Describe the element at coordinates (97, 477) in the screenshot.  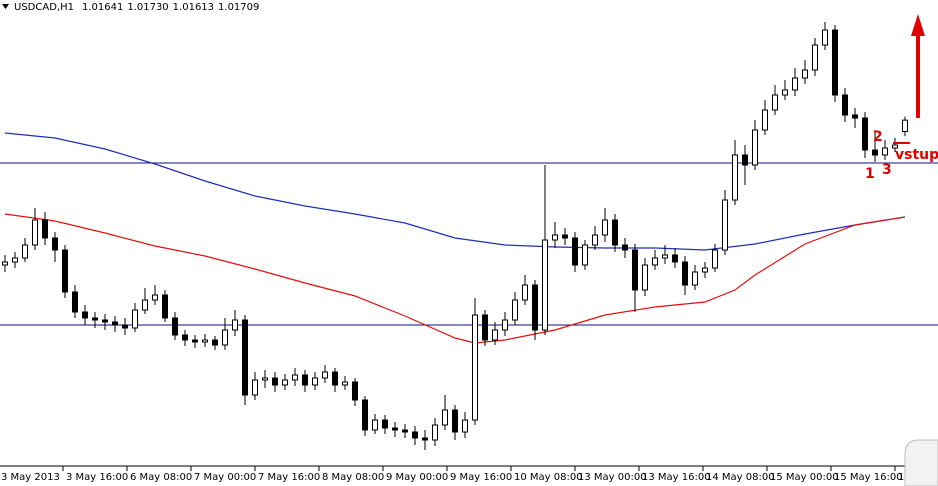
I see `x-tick-label: 3 May 16:00` at that location.